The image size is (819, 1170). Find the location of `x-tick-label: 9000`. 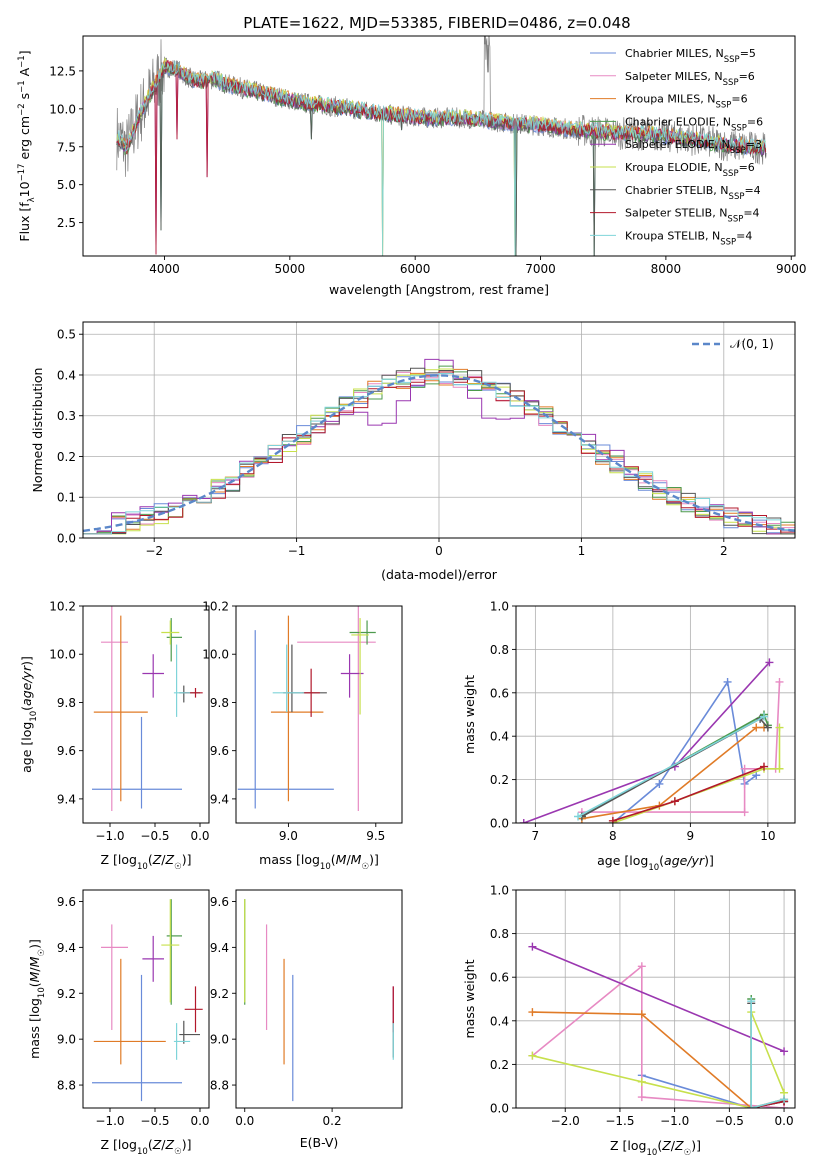

x-tick-label: 9000 is located at coordinates (791, 269).